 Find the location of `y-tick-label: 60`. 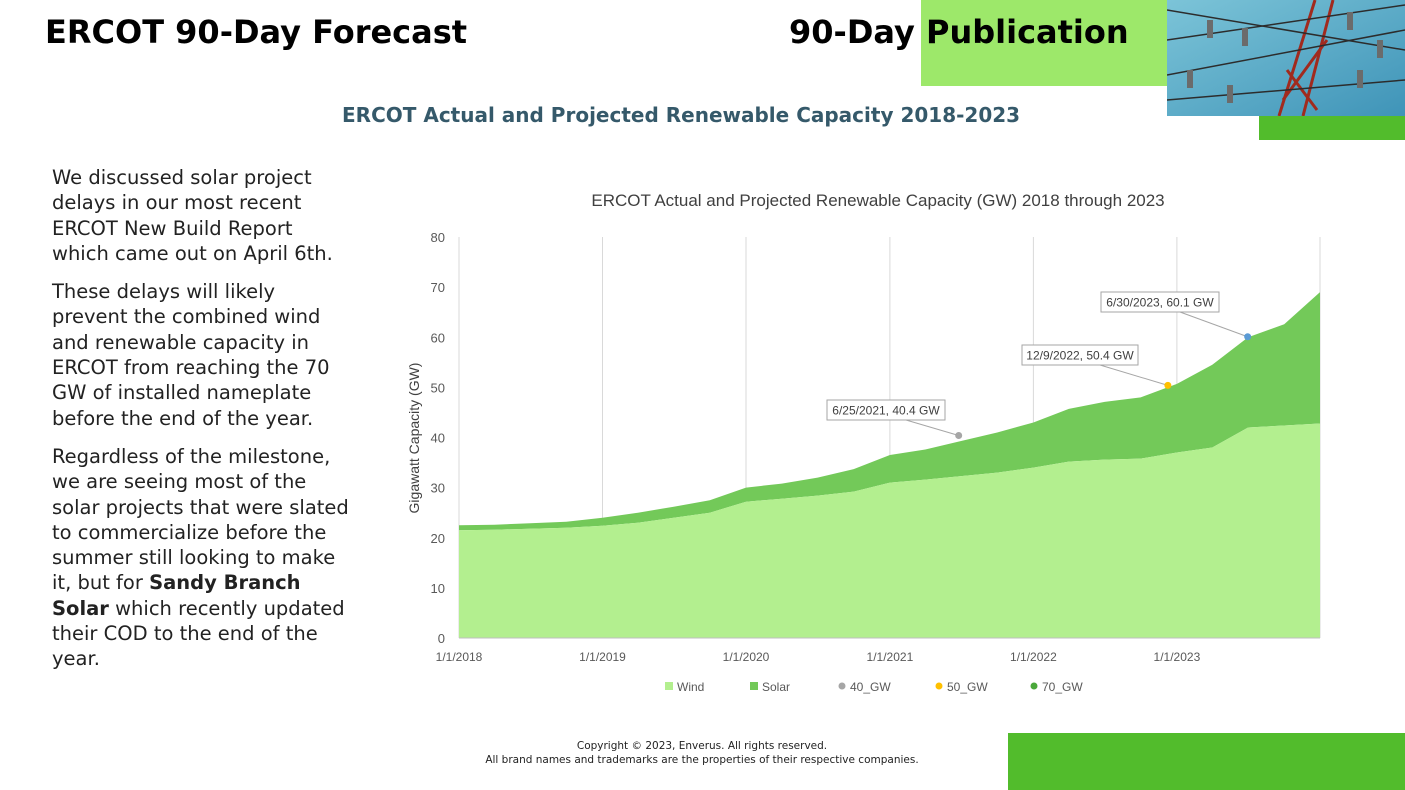

y-tick-label: 60 is located at coordinates (438, 337).